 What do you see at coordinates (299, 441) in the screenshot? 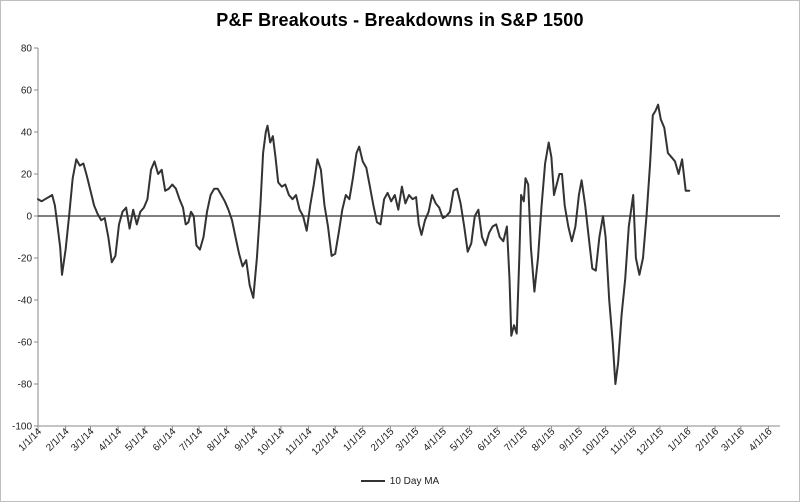
I see `x-tick-label: 11/1/14` at bounding box center [299, 441].